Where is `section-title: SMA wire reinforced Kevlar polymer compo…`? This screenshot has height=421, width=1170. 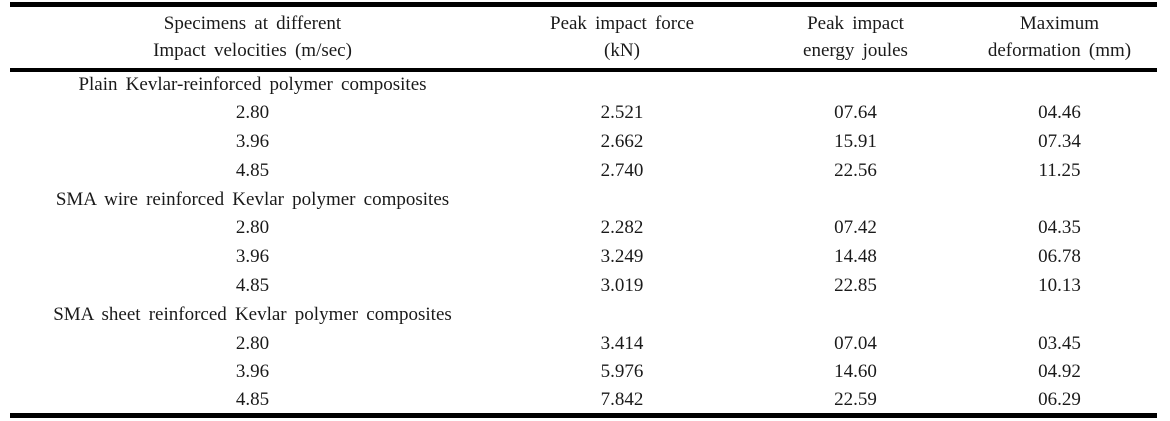 section-title: SMA wire reinforced Kevlar polymer compo… is located at coordinates (252, 199).